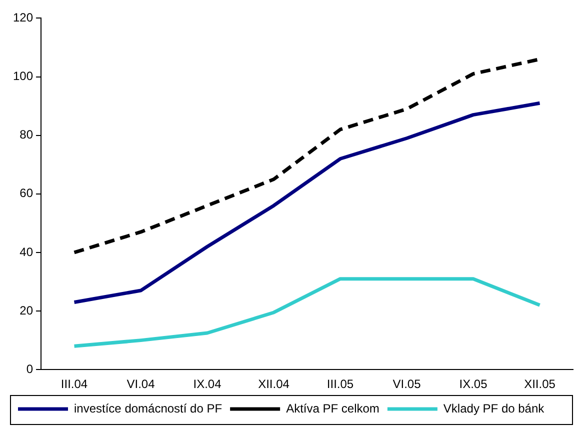 The height and width of the screenshot is (433, 585). What do you see at coordinates (141, 384) in the screenshot?
I see `x-tick-label: VI.04` at bounding box center [141, 384].